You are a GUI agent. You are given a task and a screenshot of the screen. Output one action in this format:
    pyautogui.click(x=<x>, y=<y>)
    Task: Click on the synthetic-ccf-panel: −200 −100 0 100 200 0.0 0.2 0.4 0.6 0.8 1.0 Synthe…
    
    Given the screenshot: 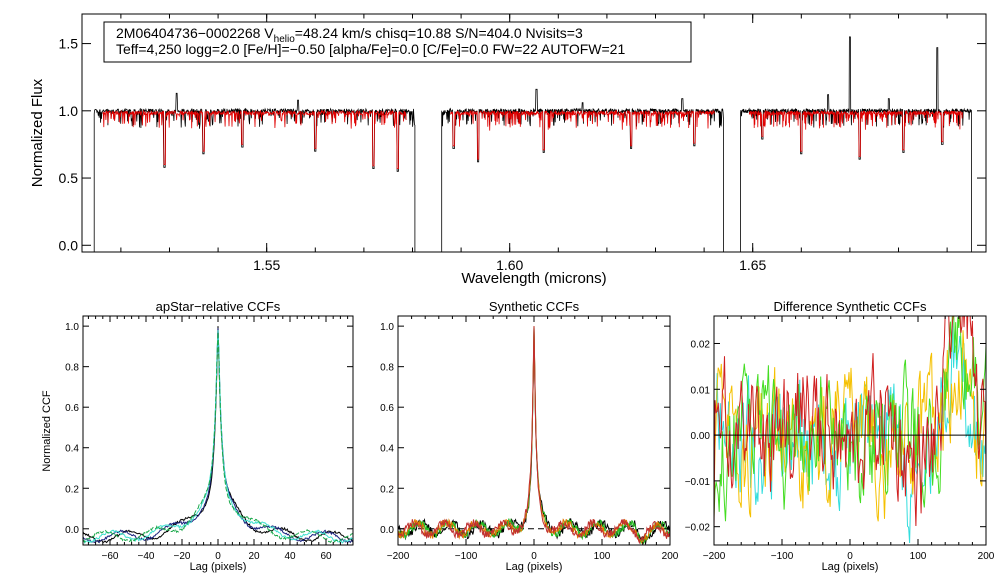 What is the action you would take?
    pyautogui.click(x=529, y=436)
    